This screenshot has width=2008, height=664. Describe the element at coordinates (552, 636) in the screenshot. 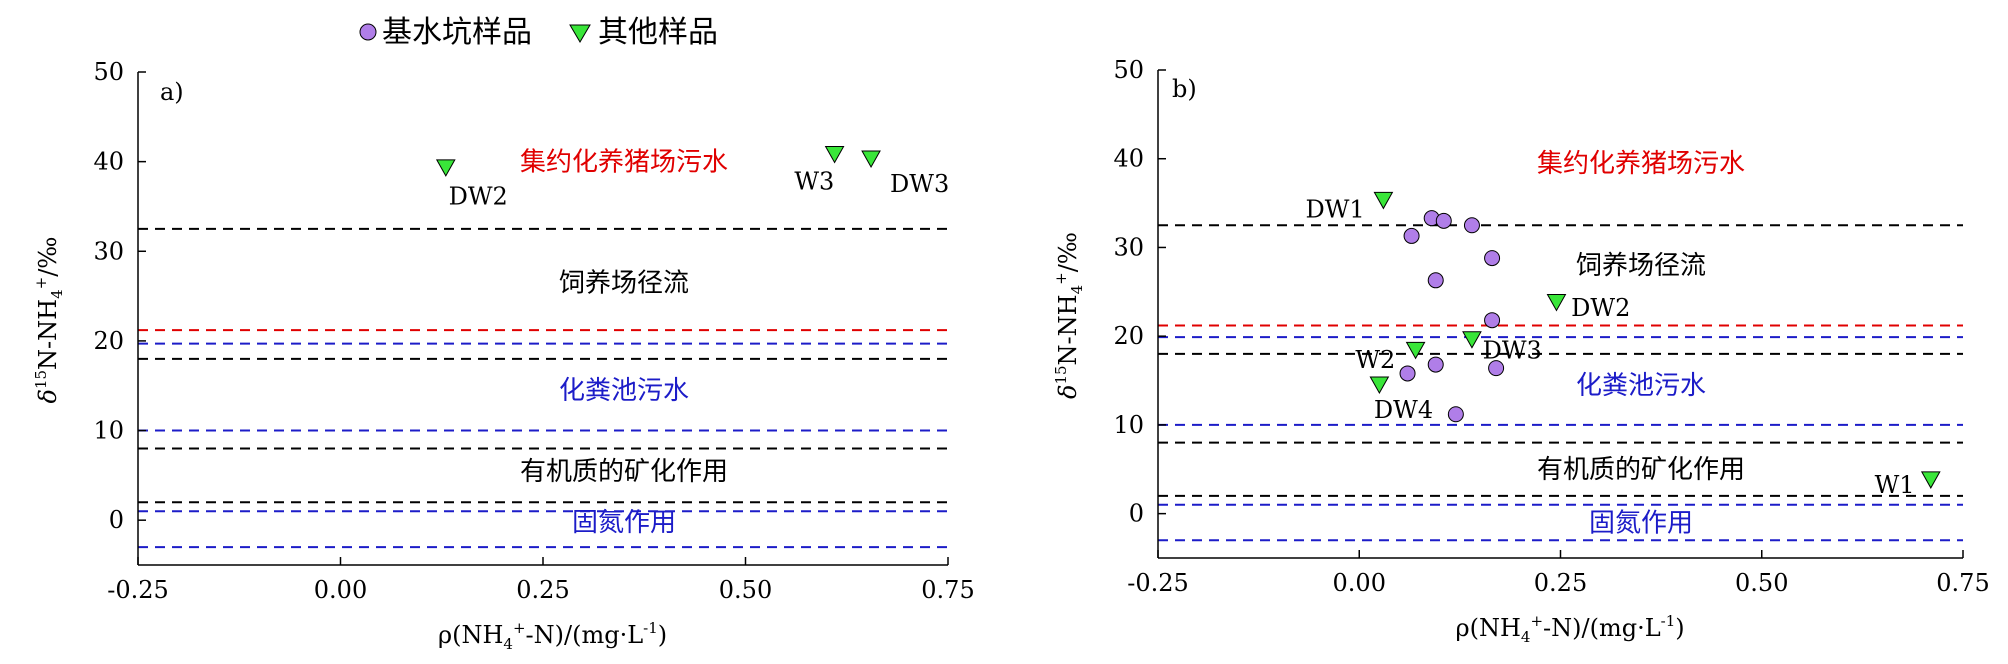

I see `x-axis-title-a: ρ(NH4+-N)/(mg·L-1)` at that location.